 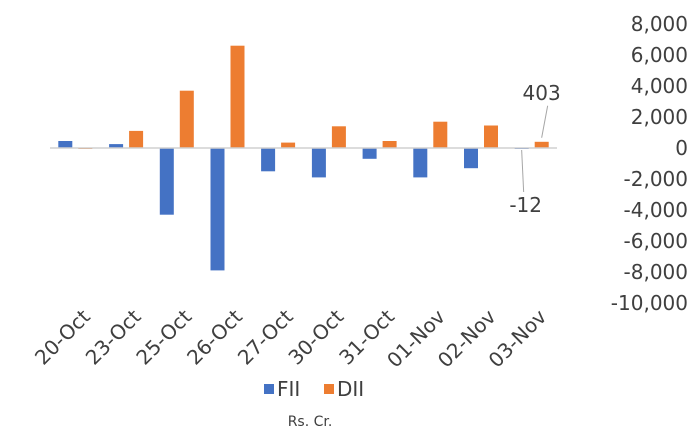 What do you see at coordinates (491, 136) in the screenshot?
I see `bar-dii-02-nov` at bounding box center [491, 136].